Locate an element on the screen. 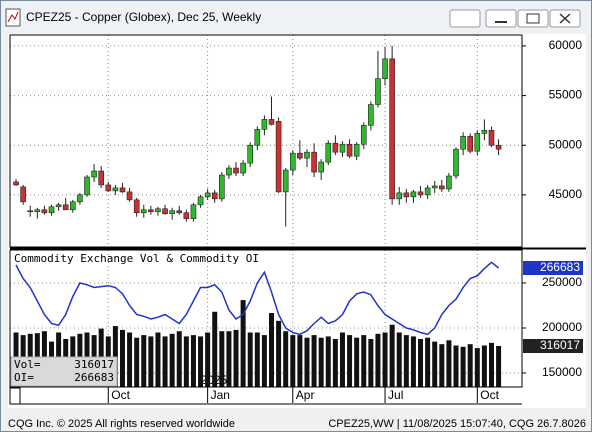  x-tick-label: Jul is located at coordinates (395, 395).